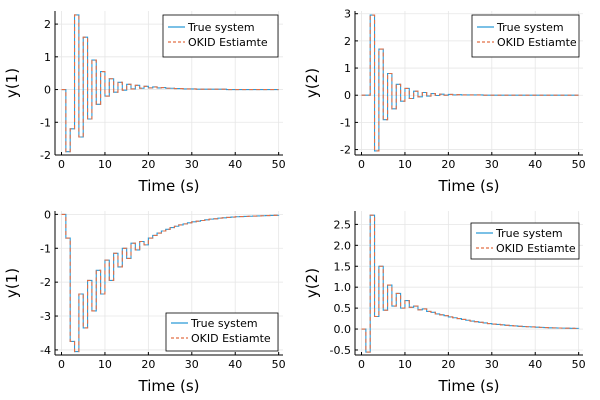 Image resolution: width=600 pixels, height=400 pixels. What do you see at coordinates (340, 350) in the screenshot?
I see `y-tick-label: -0.5` at bounding box center [340, 350].